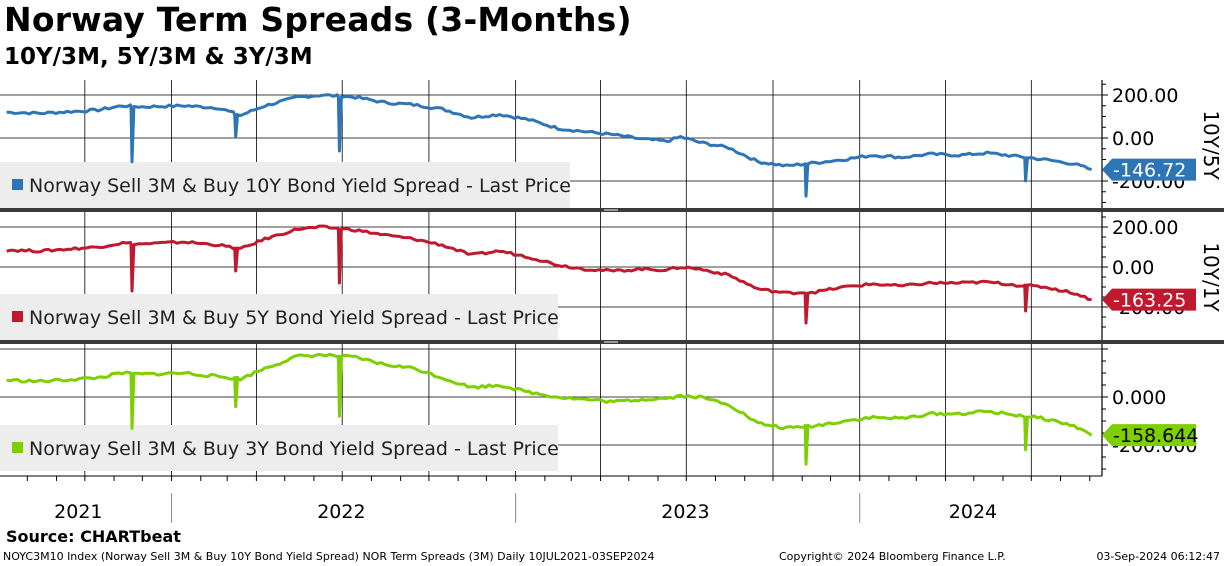 This screenshot has width=1224, height=566. What do you see at coordinates (973, 512) in the screenshot?
I see `x-tick-label: 2024` at bounding box center [973, 512].